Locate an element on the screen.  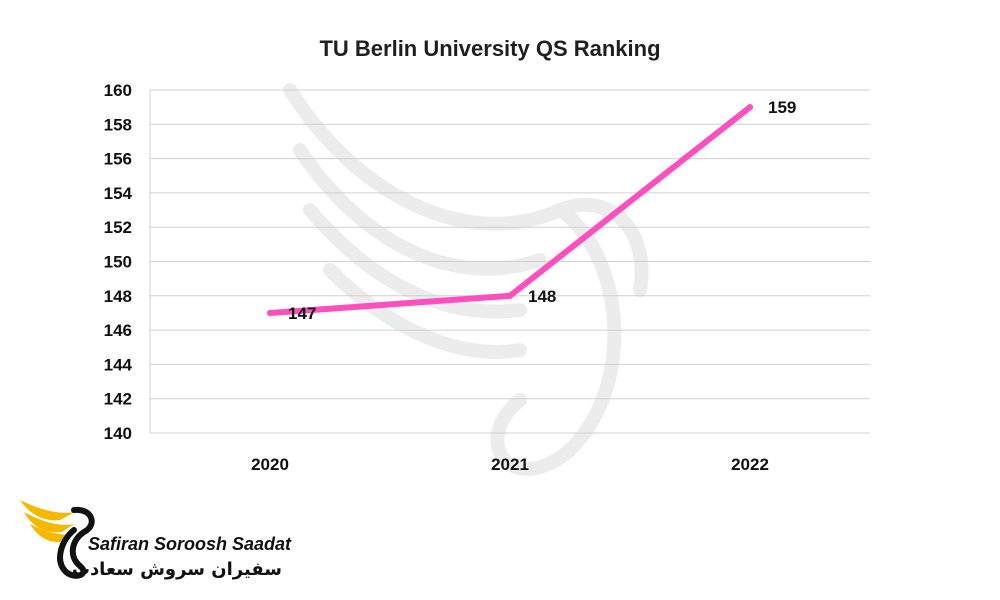
x-tick-labels: 2020 2021 2022 is located at coordinates (510, 464).